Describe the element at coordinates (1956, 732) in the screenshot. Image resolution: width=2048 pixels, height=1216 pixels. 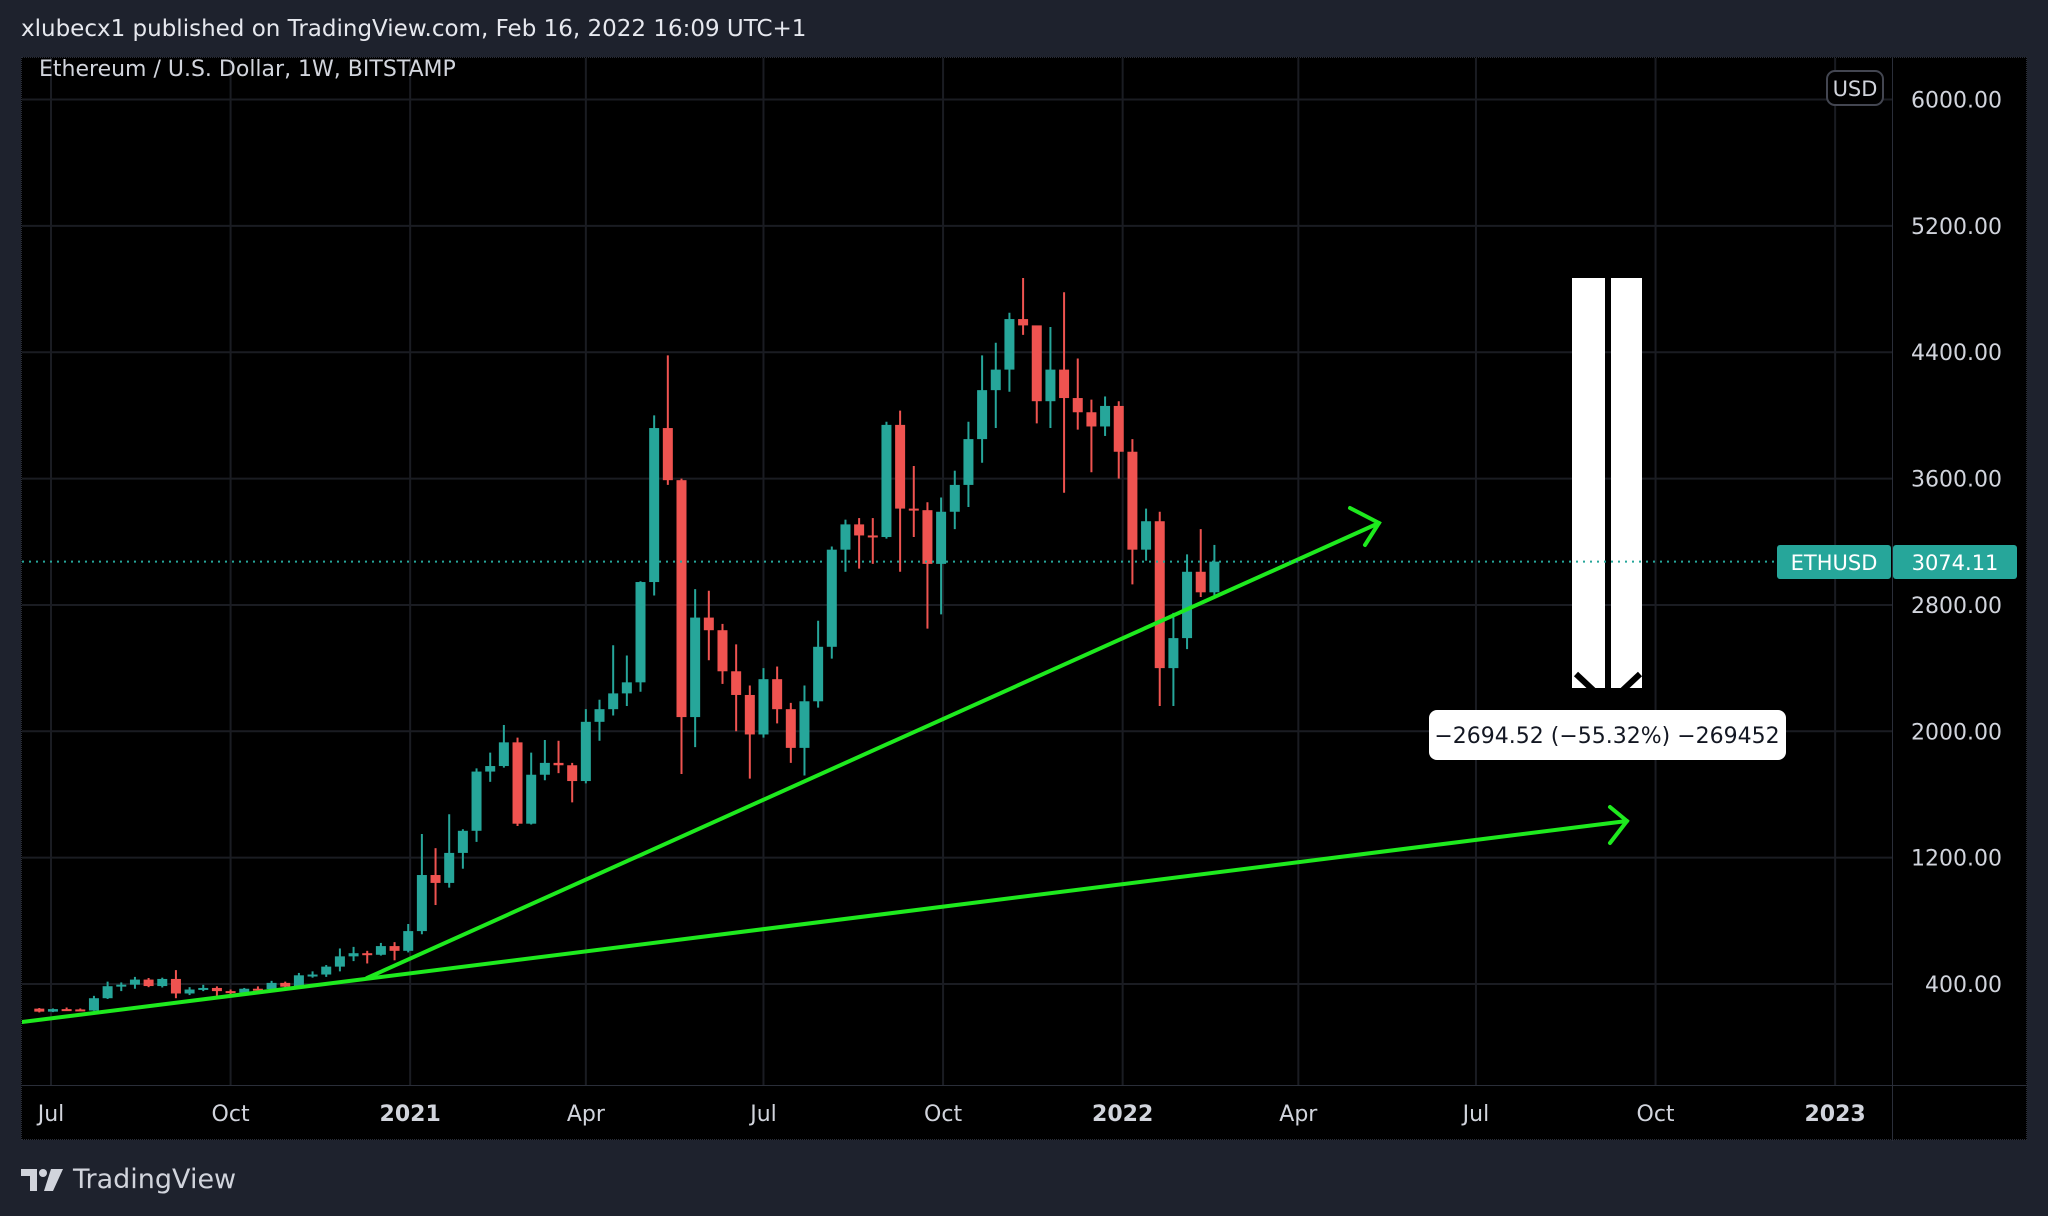
I see `price-tick-label: 2000.00` at that location.